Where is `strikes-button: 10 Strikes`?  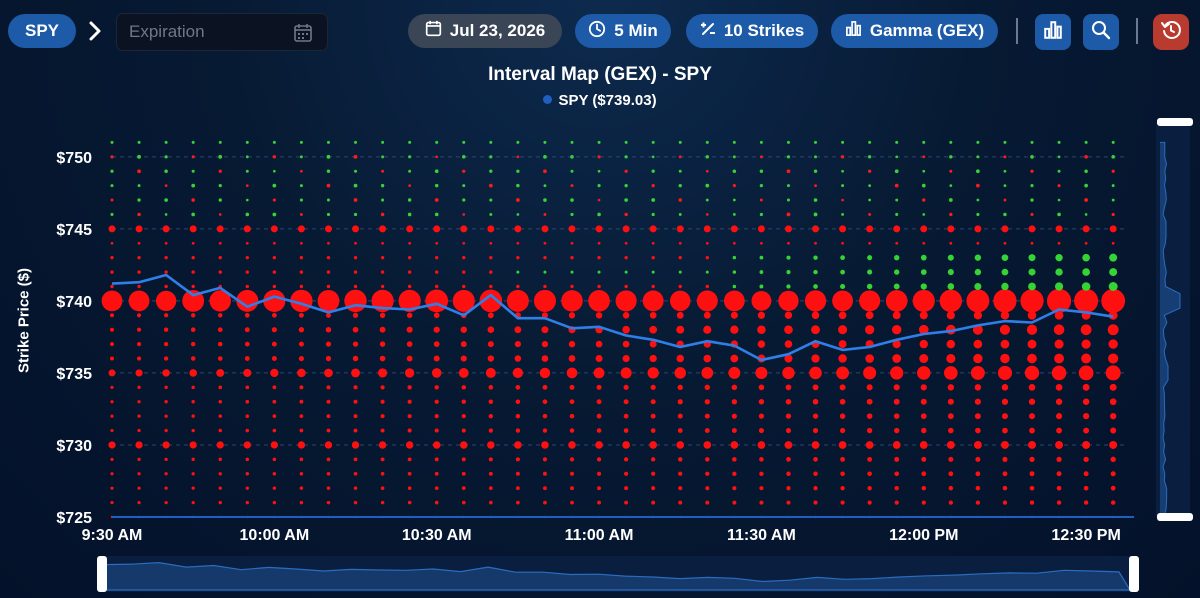
strikes-button: 10 Strikes is located at coordinates (752, 31).